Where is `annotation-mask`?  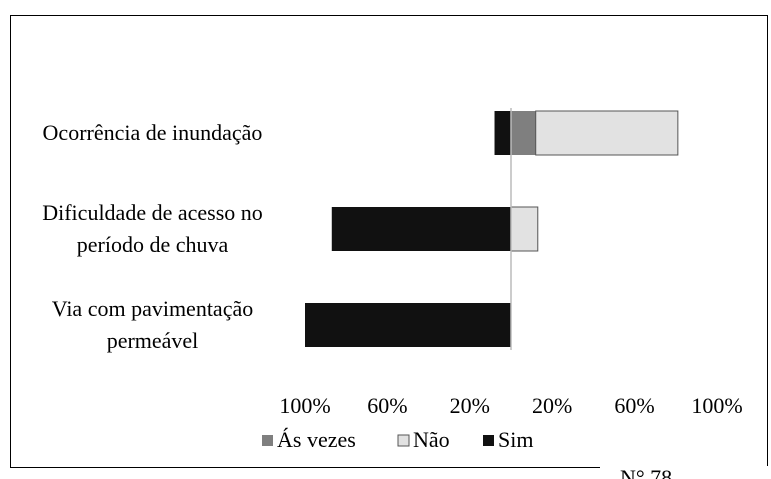
annotation-mask is located at coordinates (685, 472).